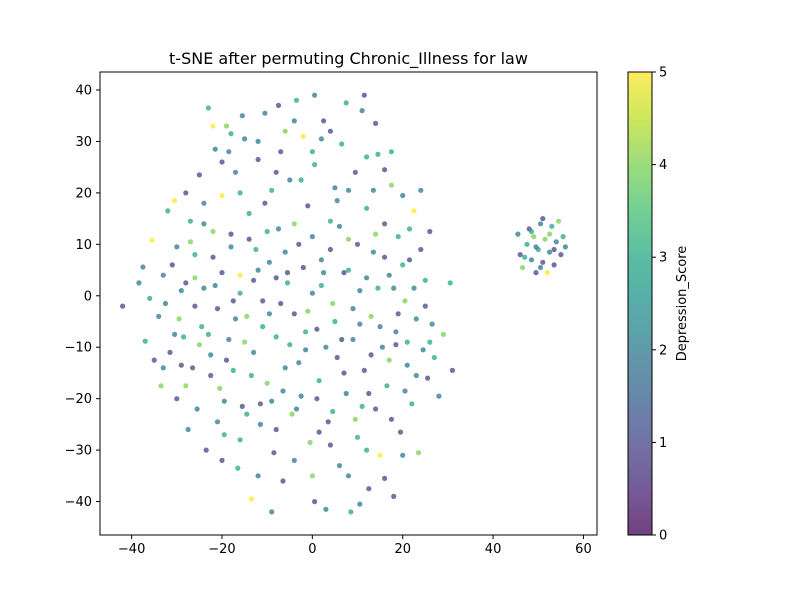 Image resolution: width=800 pixels, height=600 pixels. What do you see at coordinates (78, 348) in the screenshot?
I see `y-tick-label: −10` at bounding box center [78, 348].